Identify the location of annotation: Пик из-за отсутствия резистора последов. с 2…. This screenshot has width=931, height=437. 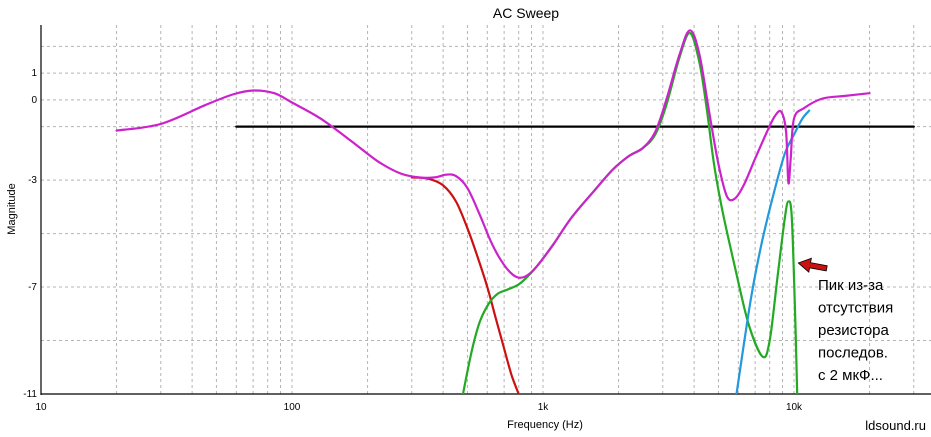
(845, 320).